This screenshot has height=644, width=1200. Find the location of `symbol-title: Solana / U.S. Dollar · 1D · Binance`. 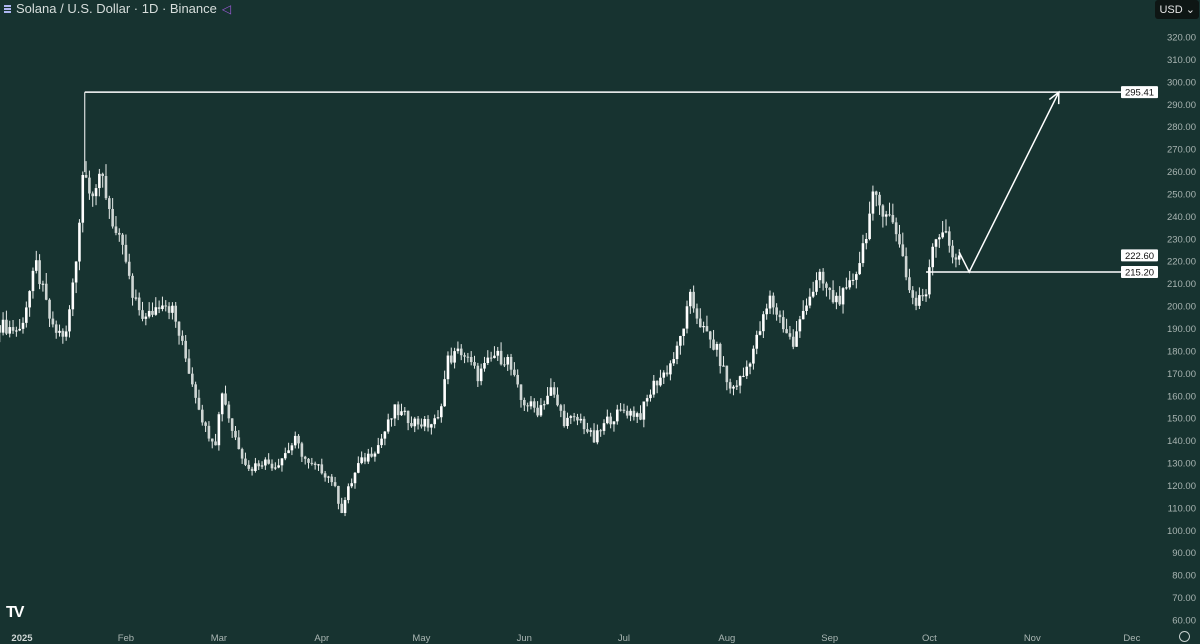

symbol-title: Solana / U.S. Dollar · 1D · Binance is located at coordinates (116, 8).